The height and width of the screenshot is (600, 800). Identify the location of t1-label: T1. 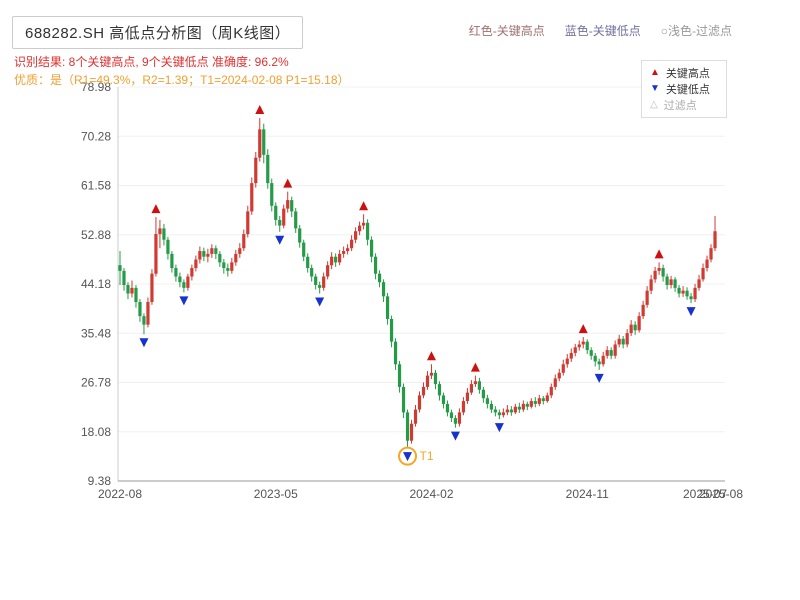
(427, 456).